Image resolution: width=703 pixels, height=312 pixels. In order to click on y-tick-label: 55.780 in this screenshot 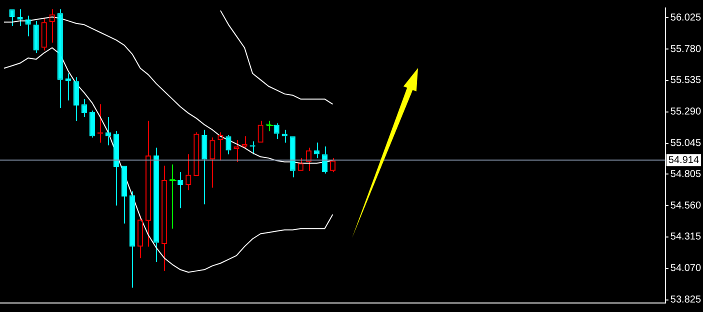, I will do `click(686, 49)`.